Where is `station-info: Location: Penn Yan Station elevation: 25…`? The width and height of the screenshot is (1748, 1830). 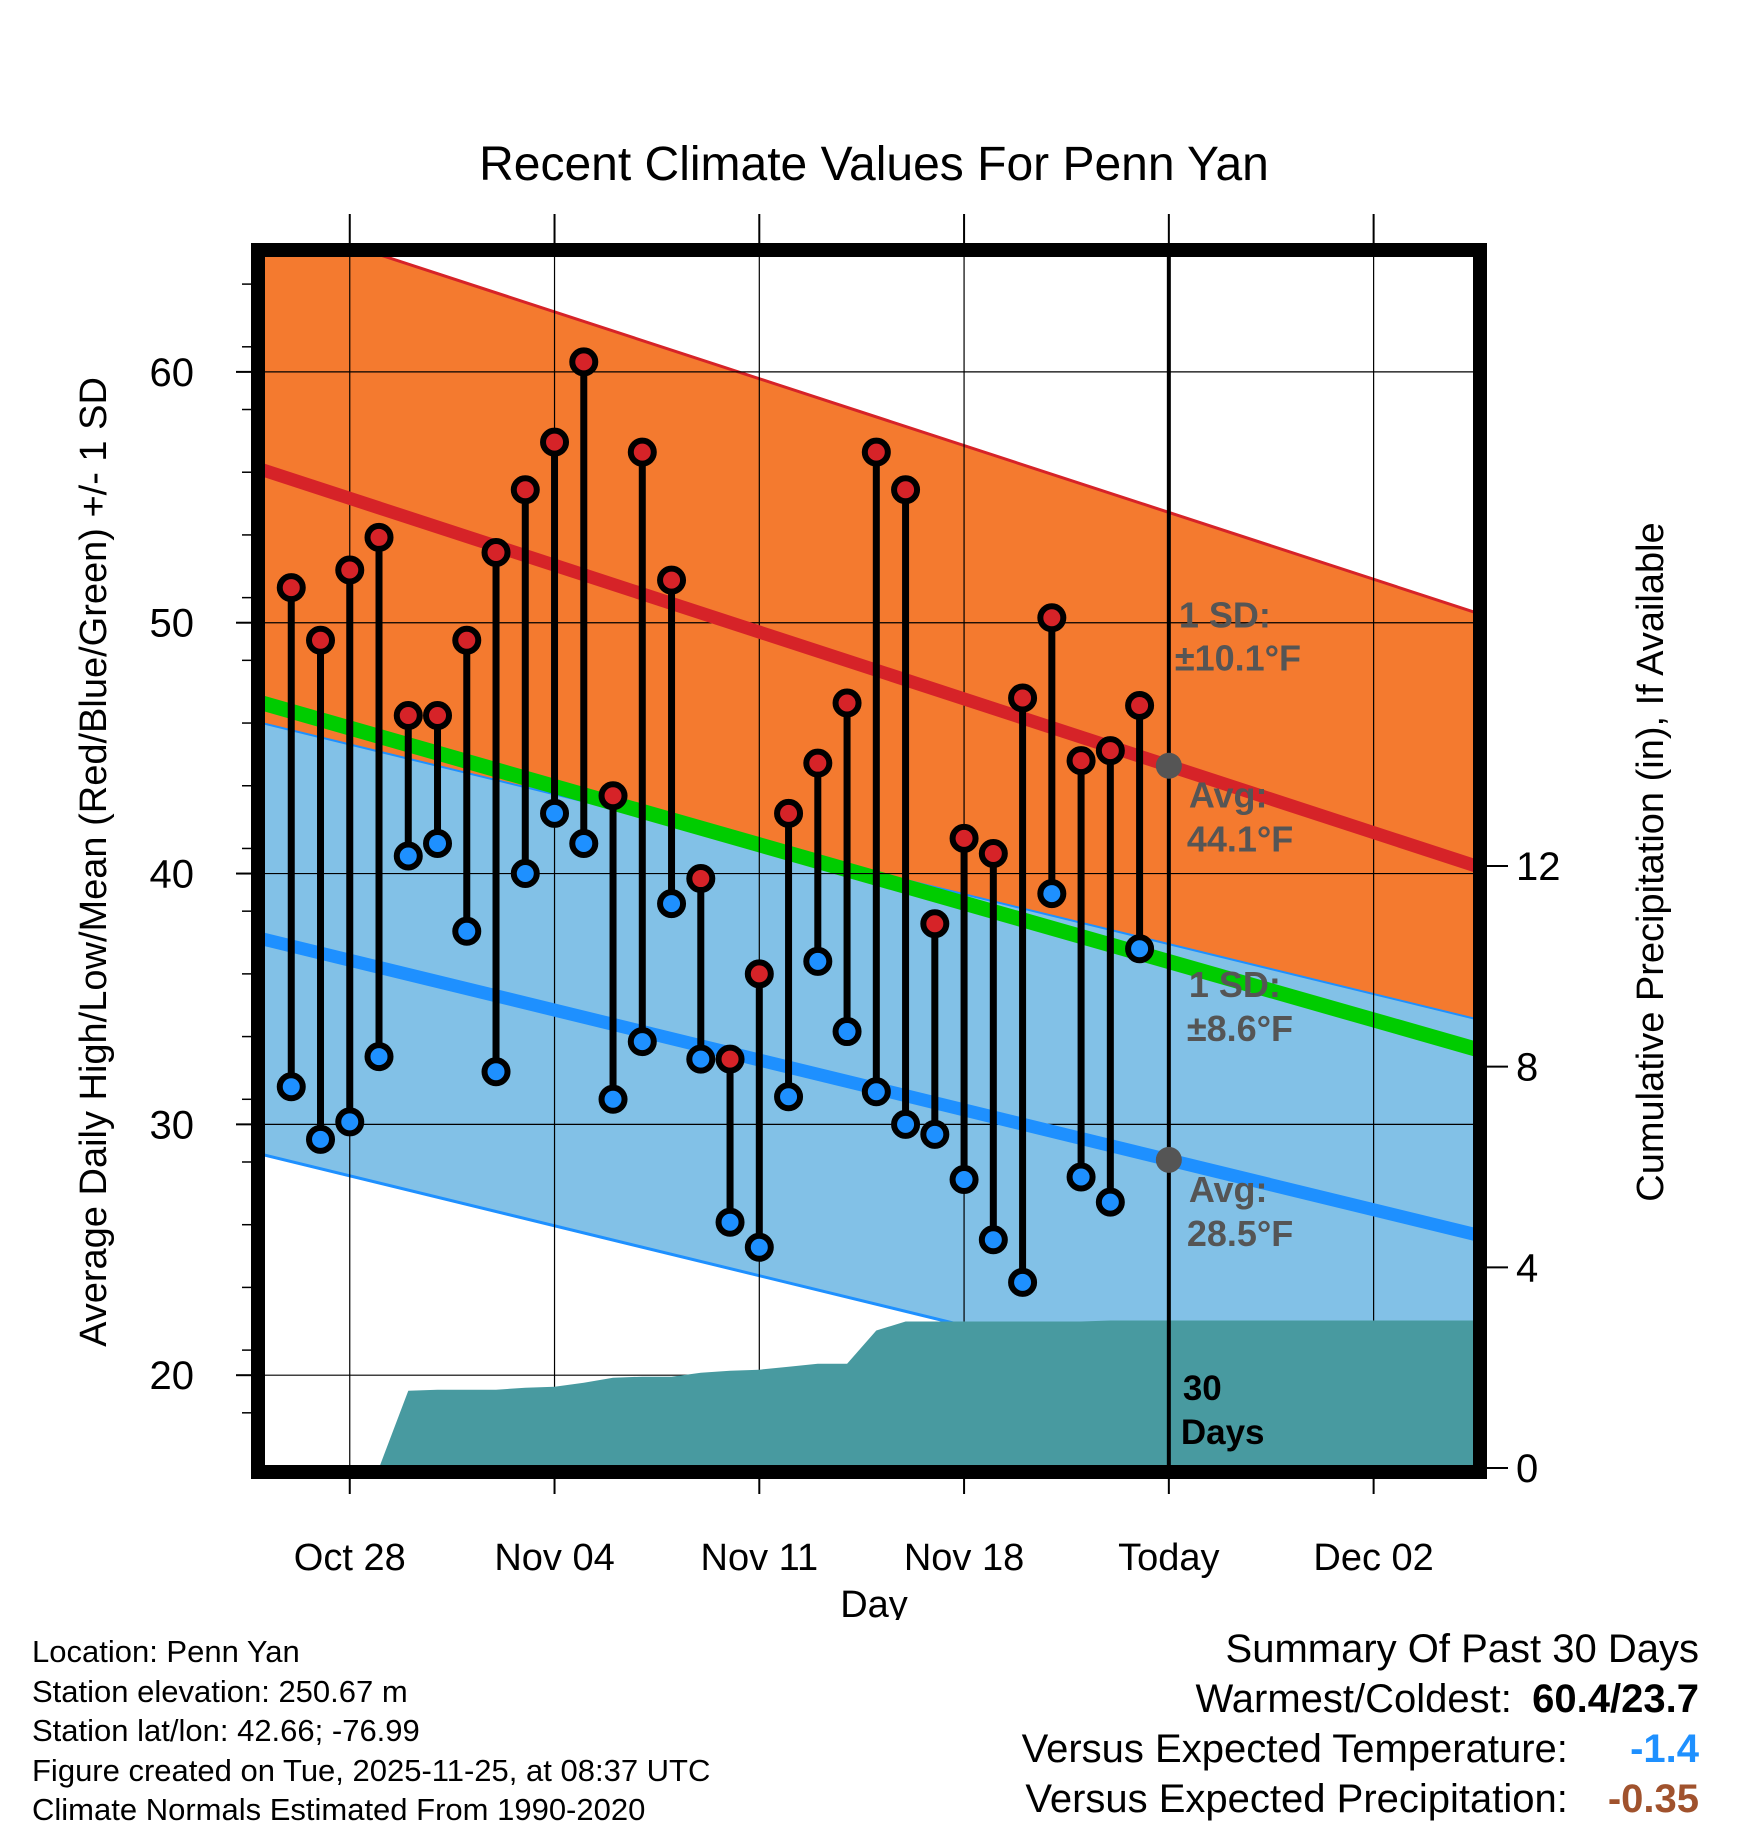
station-info: Location: Penn Yan Station elevation: 25… is located at coordinates (371, 1731).